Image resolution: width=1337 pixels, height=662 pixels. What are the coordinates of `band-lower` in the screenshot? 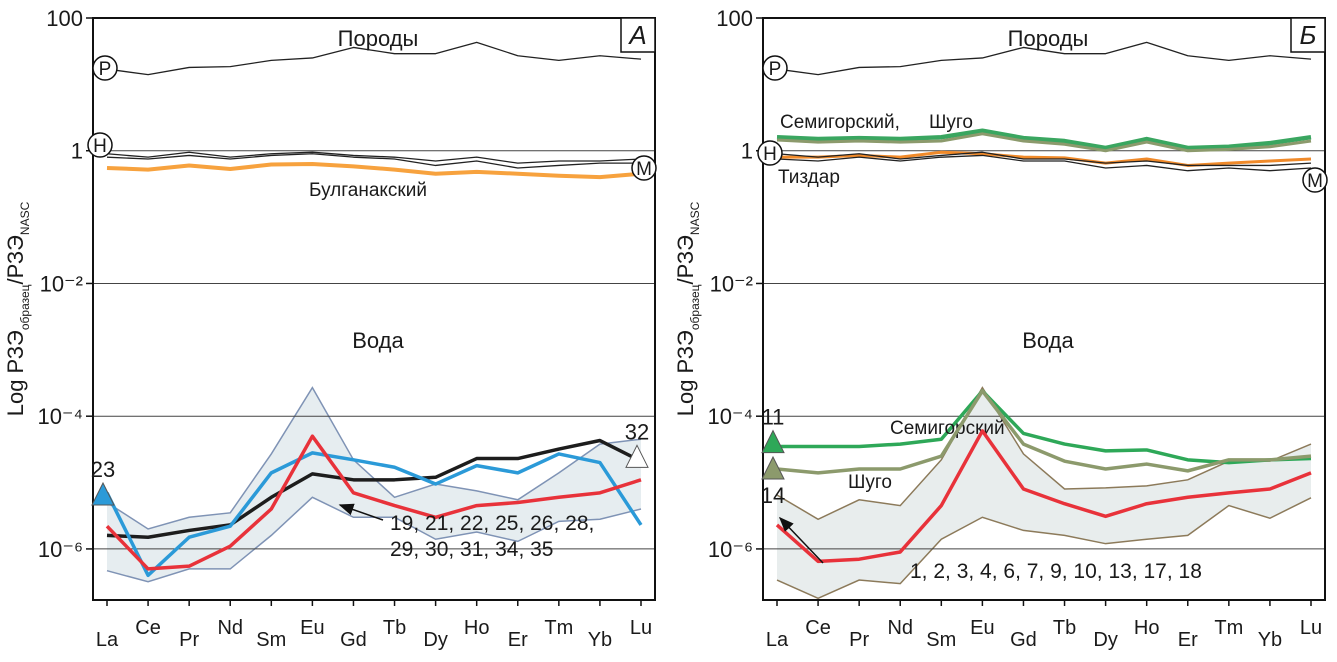 It's located at (1044, 548).